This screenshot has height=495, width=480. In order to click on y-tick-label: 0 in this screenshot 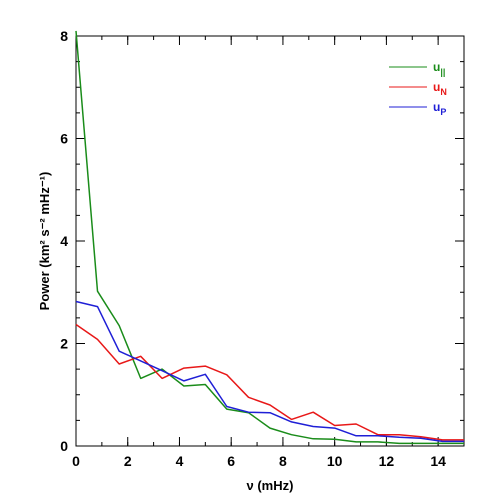, I will do `click(64, 446)`.